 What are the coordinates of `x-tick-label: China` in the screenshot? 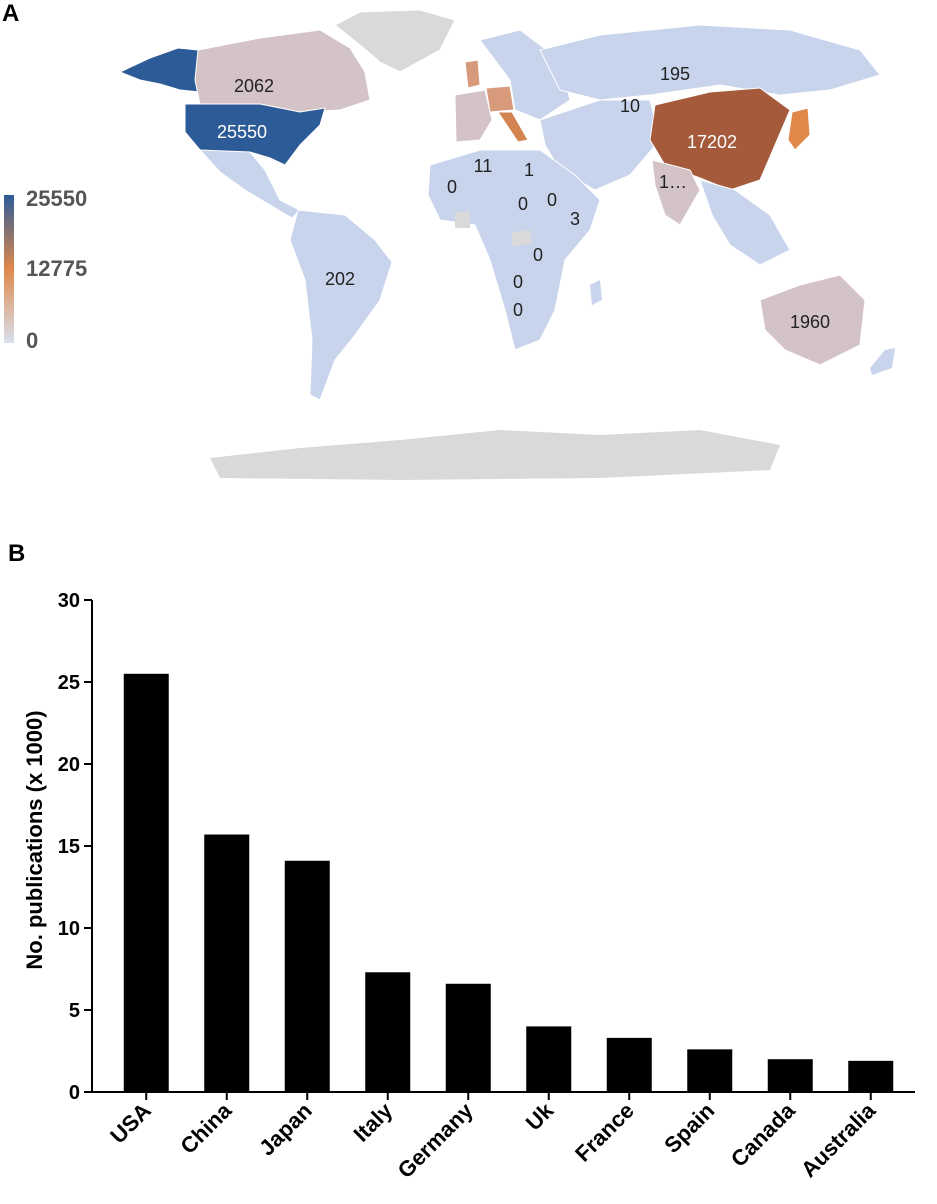 It's located at (205, 1127).